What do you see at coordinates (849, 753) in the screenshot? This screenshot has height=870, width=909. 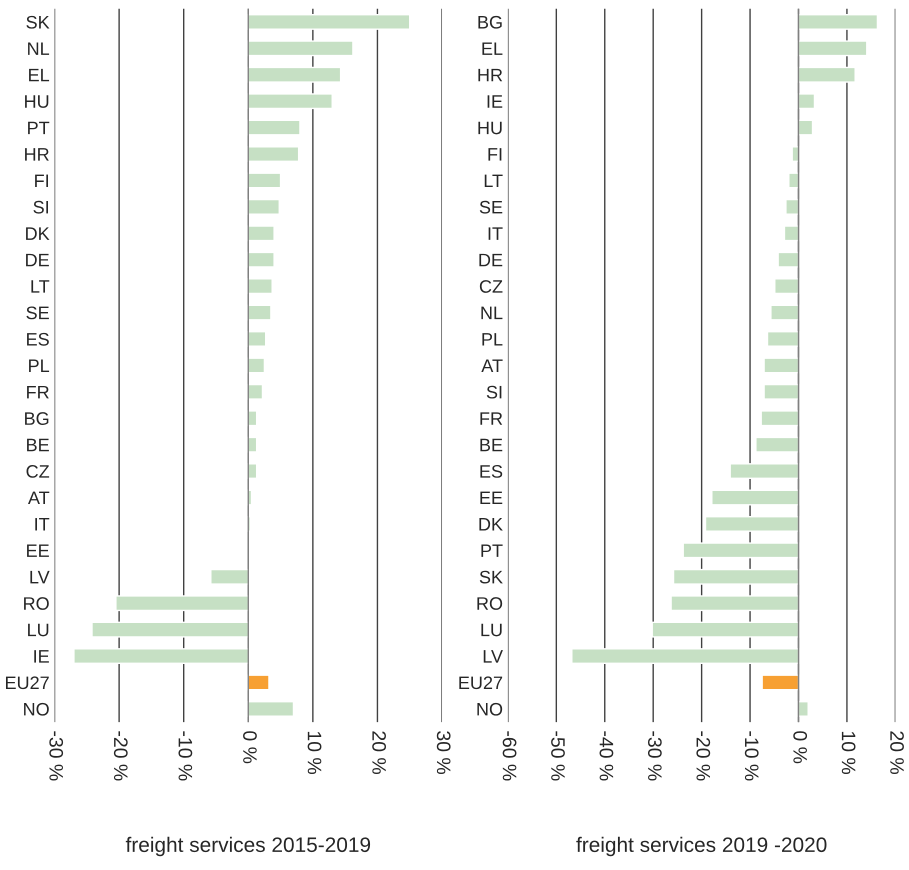 I see `x-tick-label: 10 %` at bounding box center [849, 753].